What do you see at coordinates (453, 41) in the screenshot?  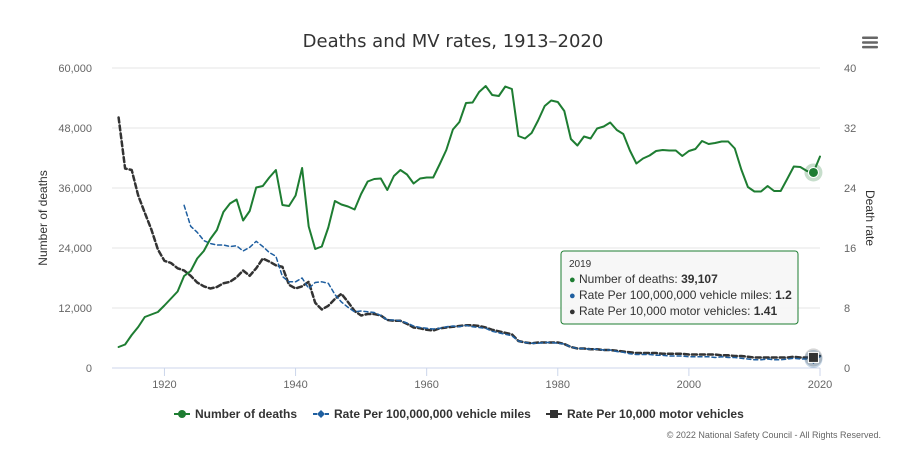 I see `chart-title: Deaths and MV rates, 1913–2020` at bounding box center [453, 41].